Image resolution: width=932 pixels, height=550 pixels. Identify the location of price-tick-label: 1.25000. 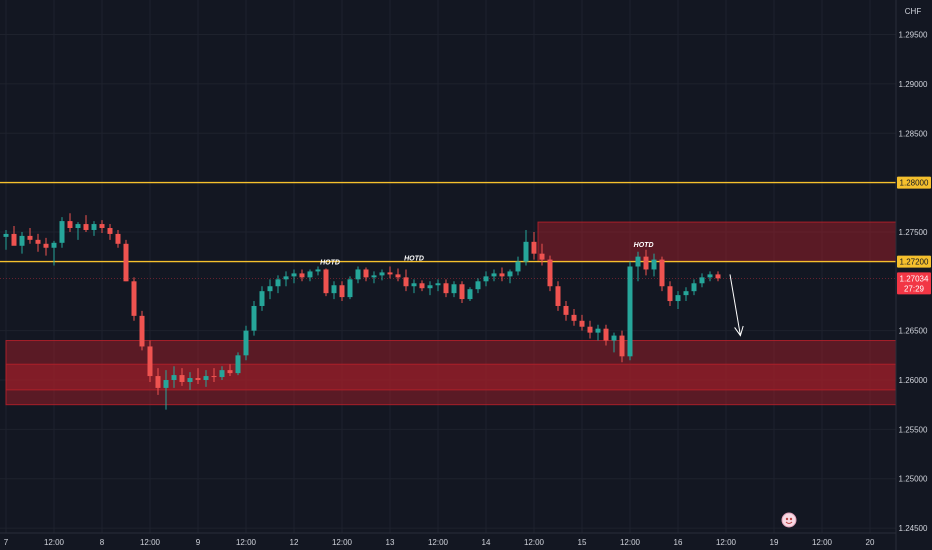
(913, 479).